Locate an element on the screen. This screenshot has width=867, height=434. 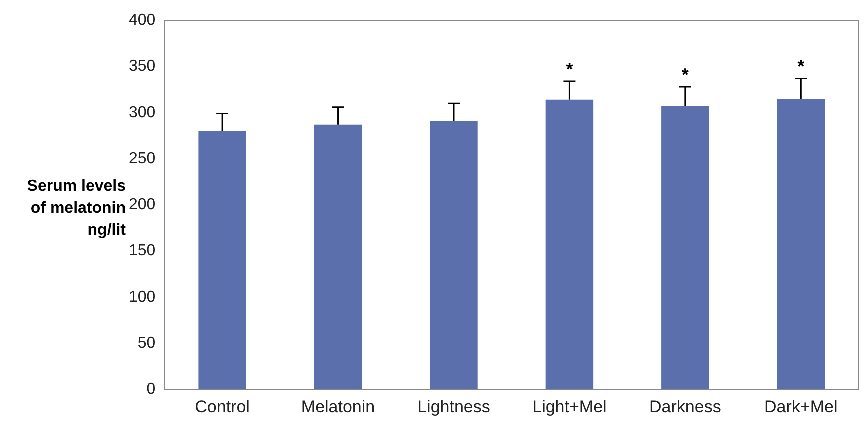
y-tick-label: 350 is located at coordinates (142, 67).